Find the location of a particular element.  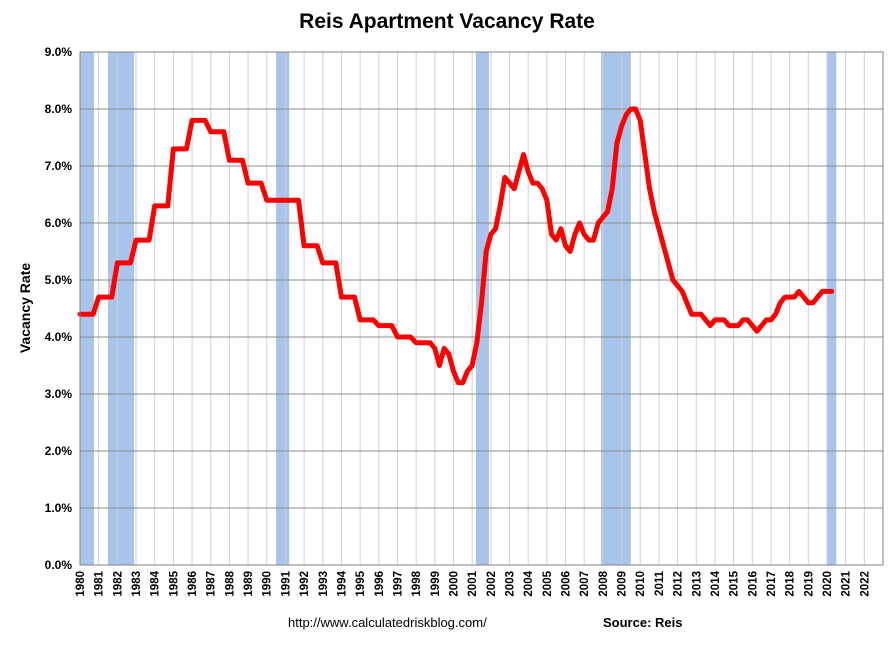

x-tick-label: 2016 is located at coordinates (753, 584).